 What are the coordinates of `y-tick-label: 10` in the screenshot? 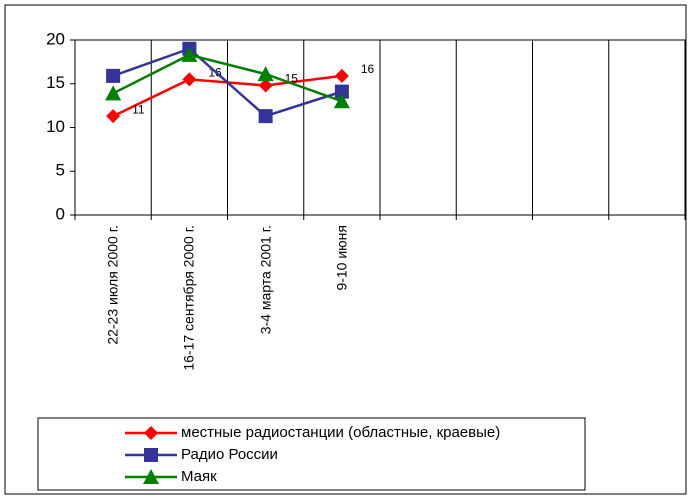 It's located at (55, 126).